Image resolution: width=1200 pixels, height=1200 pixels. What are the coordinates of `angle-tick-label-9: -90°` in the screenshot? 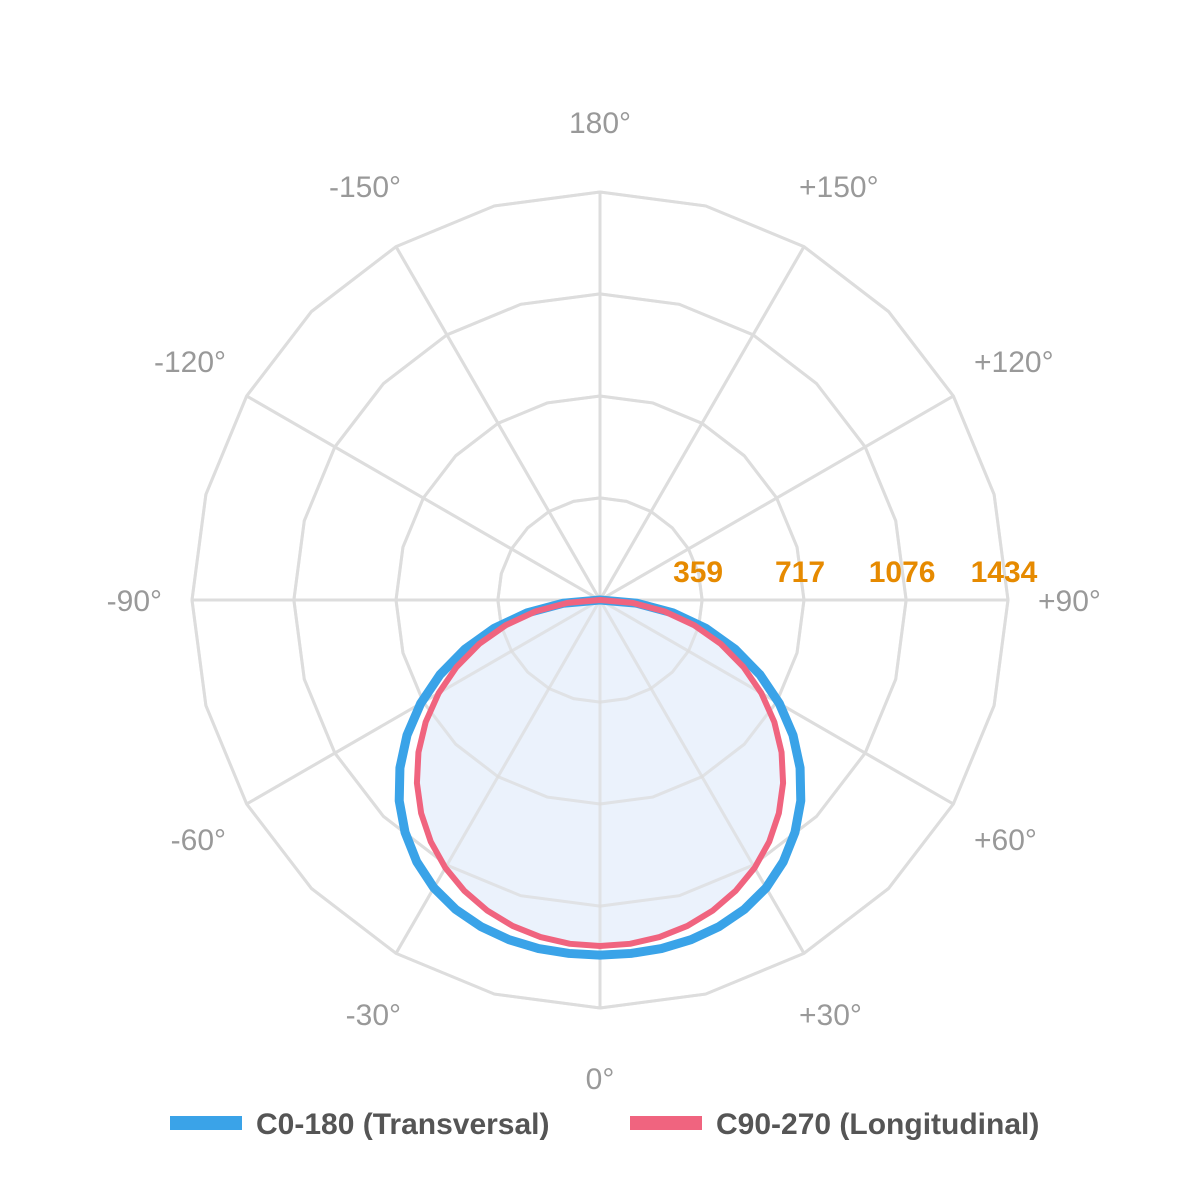 It's located at (134, 601).